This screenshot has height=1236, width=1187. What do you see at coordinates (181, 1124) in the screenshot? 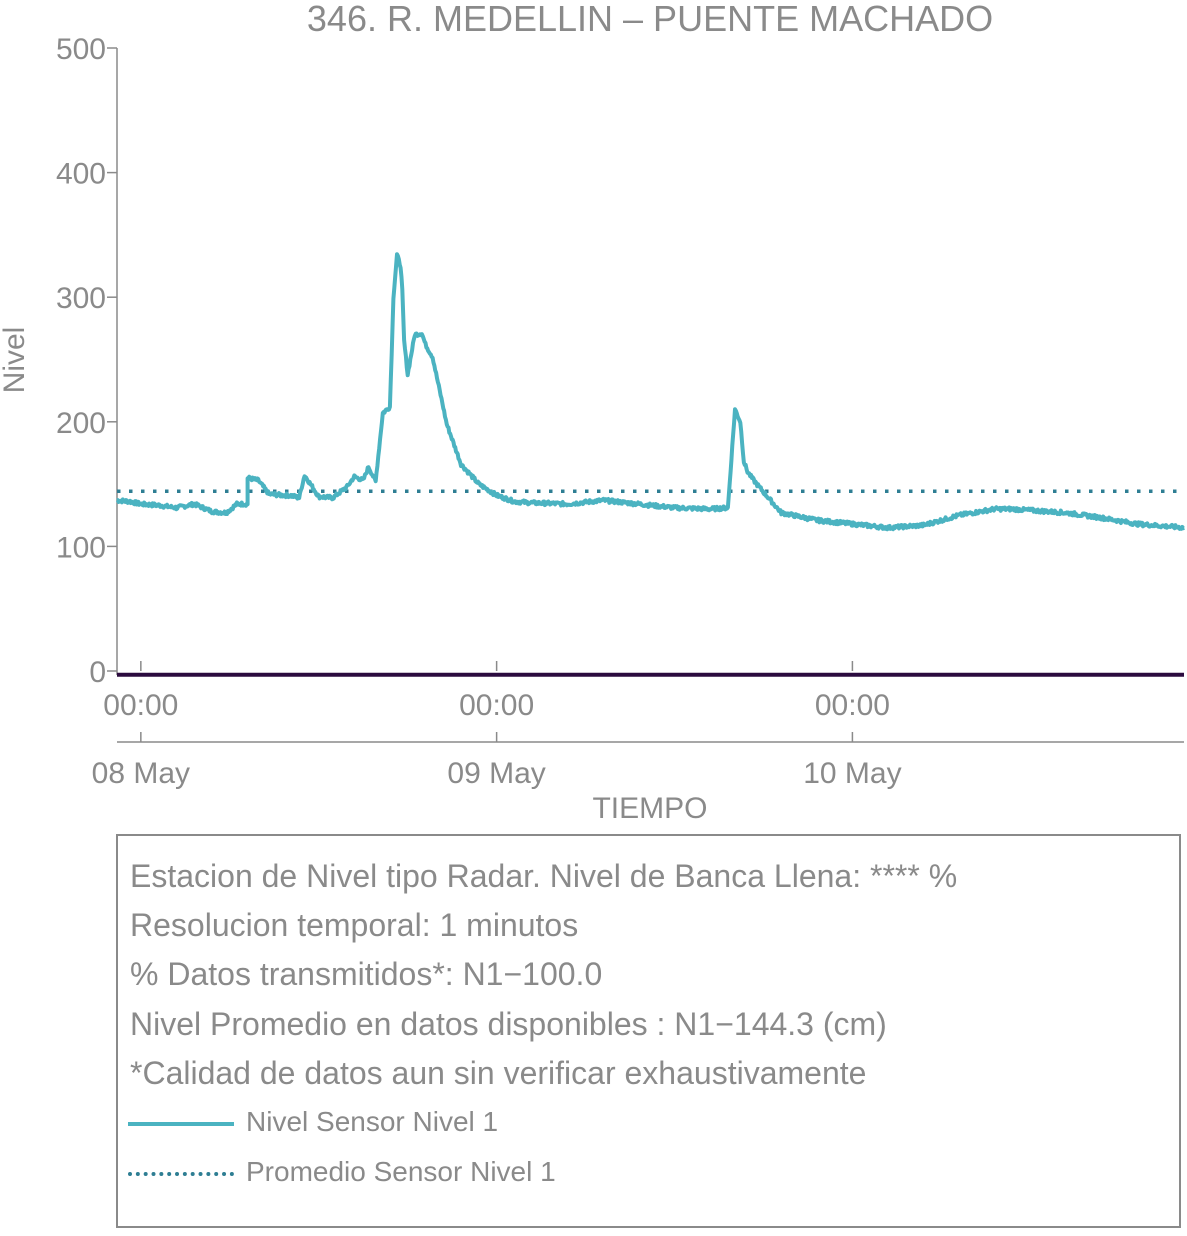
I see `legend-solid-line-icon` at bounding box center [181, 1124].